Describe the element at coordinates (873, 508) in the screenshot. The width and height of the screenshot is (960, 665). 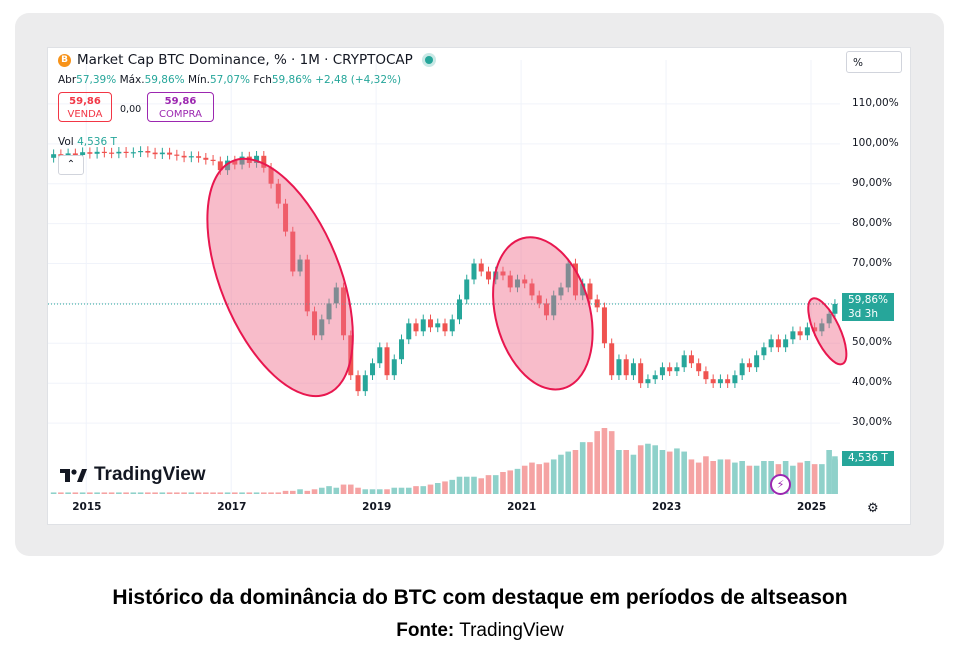
I see `settings-gear-icon: ⚙` at that location.